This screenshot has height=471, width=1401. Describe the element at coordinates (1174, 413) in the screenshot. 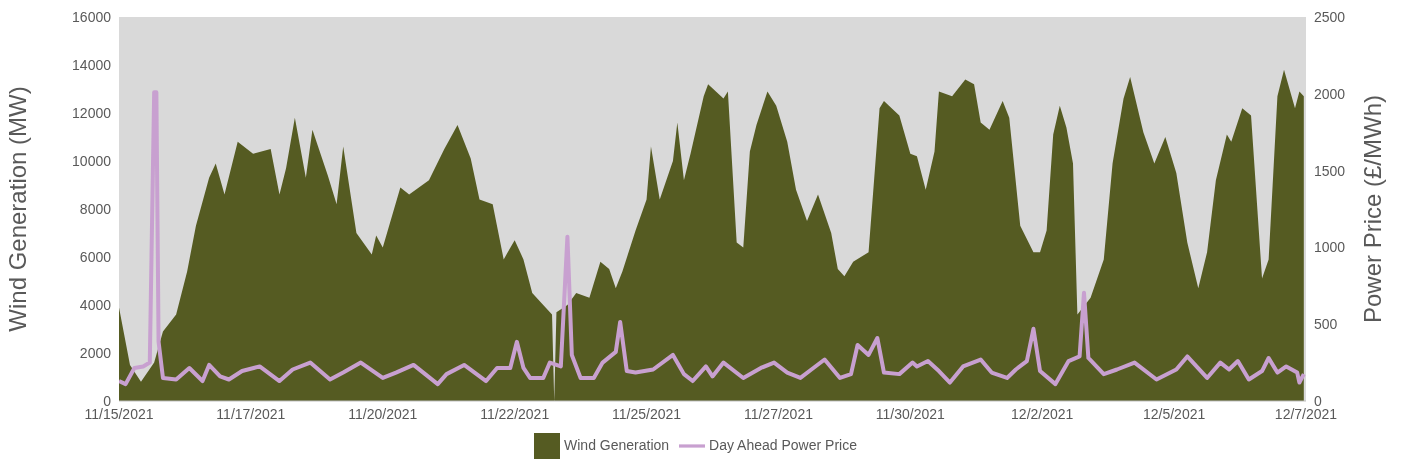

I see `x-tick-label: 12/5/2021` at that location.